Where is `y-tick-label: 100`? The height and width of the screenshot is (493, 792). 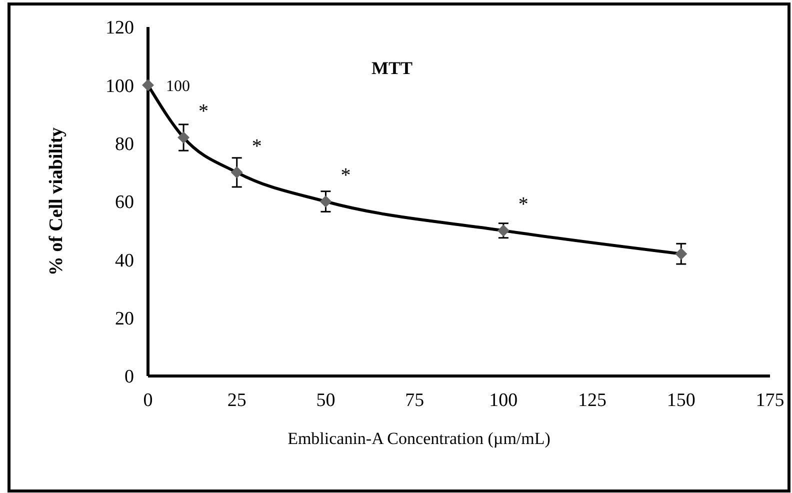
y-tick-label: 100 is located at coordinates (120, 86).